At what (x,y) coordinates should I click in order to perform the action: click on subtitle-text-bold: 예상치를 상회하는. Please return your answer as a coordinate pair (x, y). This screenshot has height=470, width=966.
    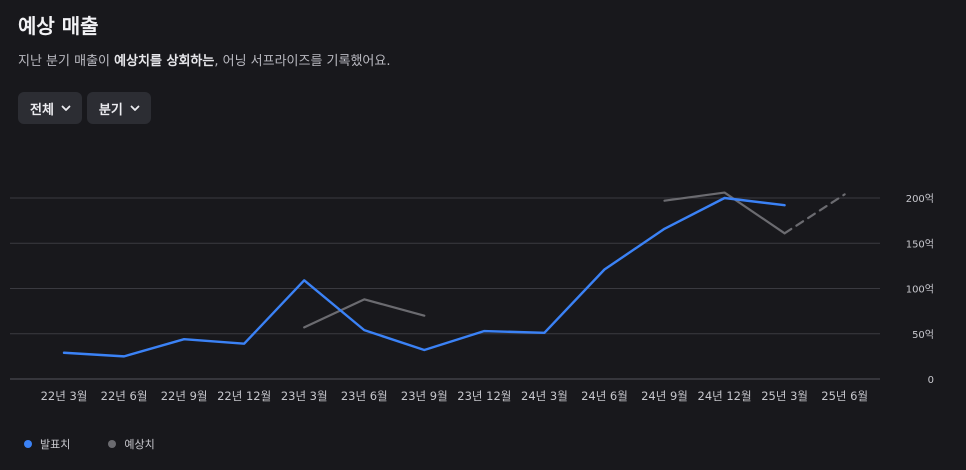
    Looking at the image, I should click on (164, 61).